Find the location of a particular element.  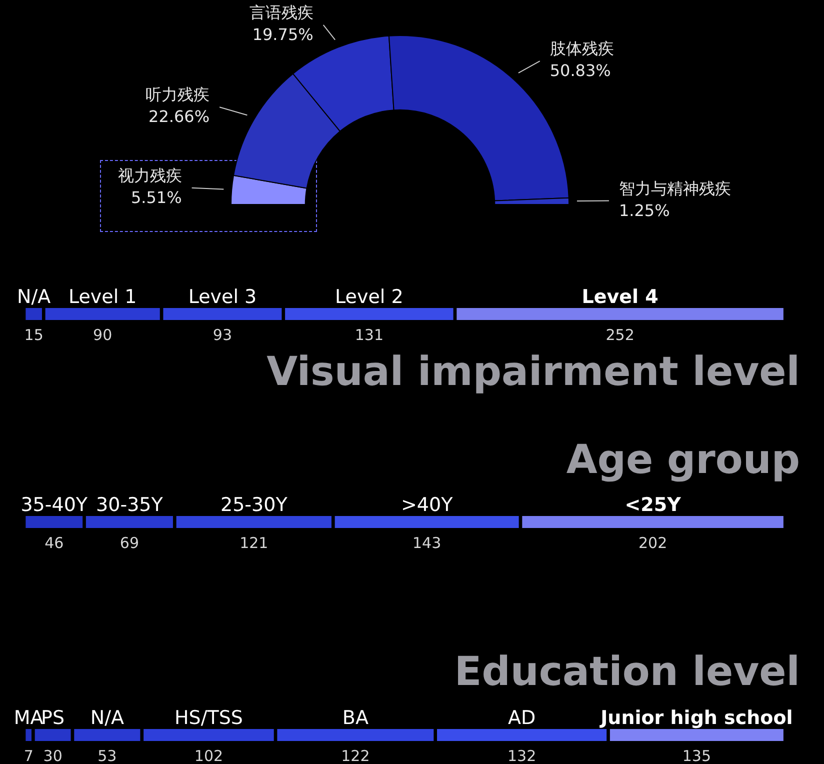

data-label: 121 is located at coordinates (254, 543).